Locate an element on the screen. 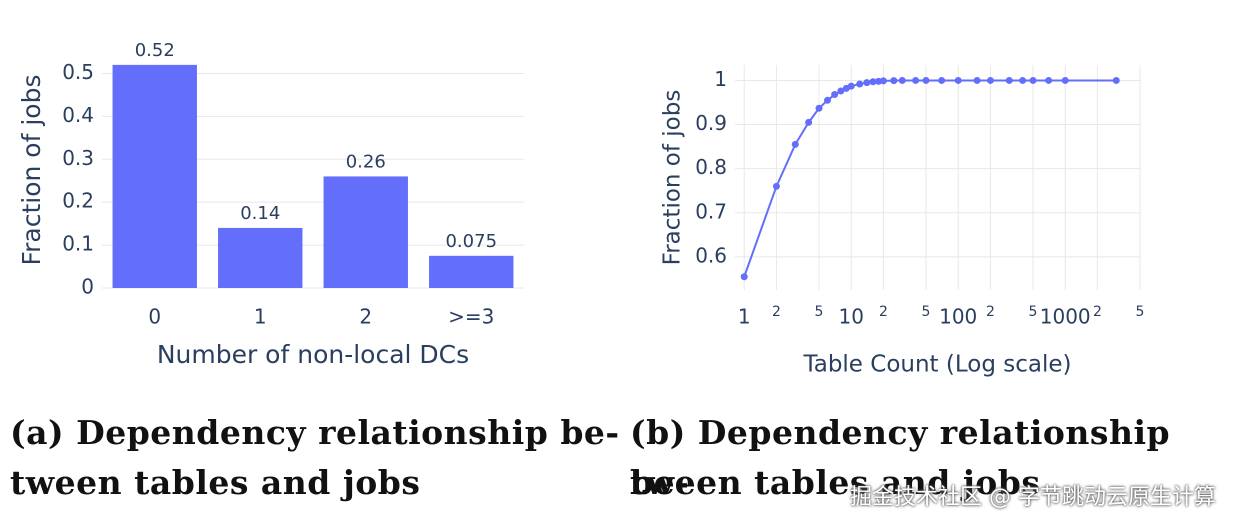  x-tick-label: 0 is located at coordinates (154, 317).